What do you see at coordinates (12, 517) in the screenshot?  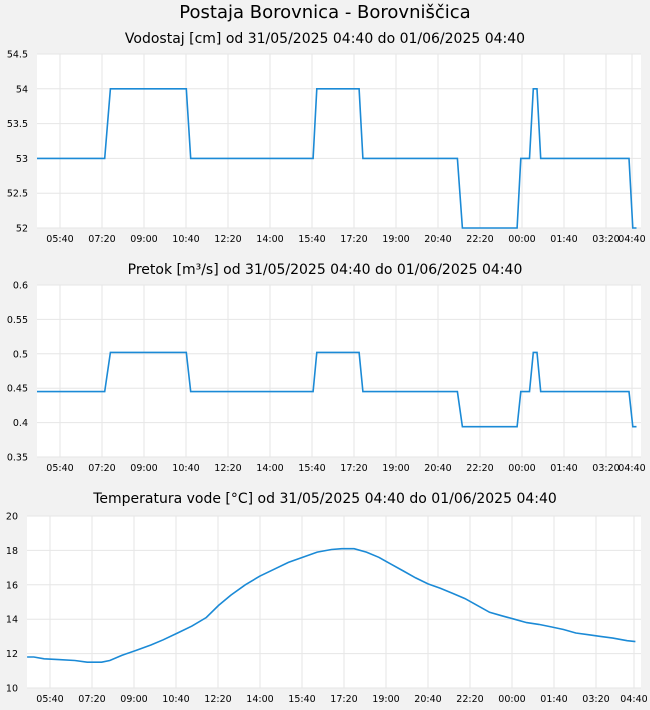 I see `y-tick-label: 20` at bounding box center [12, 517].